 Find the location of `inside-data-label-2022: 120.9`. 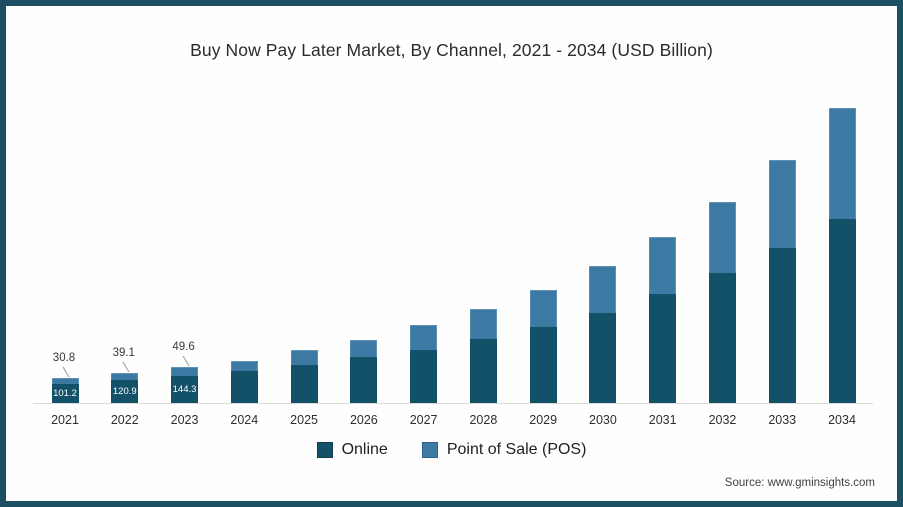

inside-data-label-2022: 120.9 is located at coordinates (124, 391).